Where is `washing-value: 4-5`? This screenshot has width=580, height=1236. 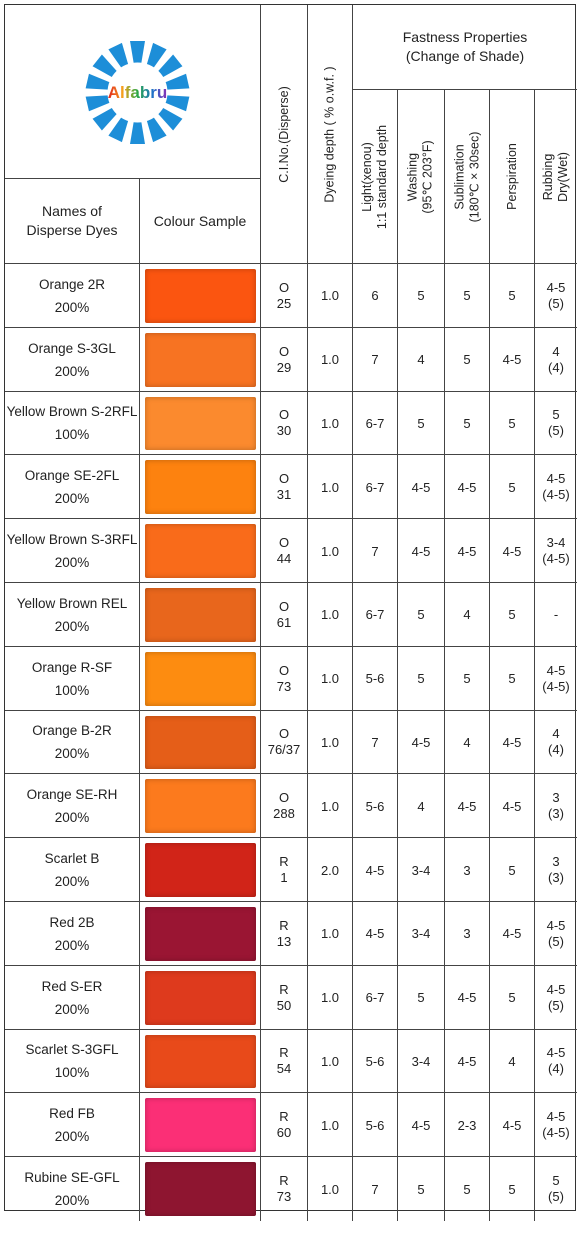 washing-value: 4-5 is located at coordinates (421, 487).